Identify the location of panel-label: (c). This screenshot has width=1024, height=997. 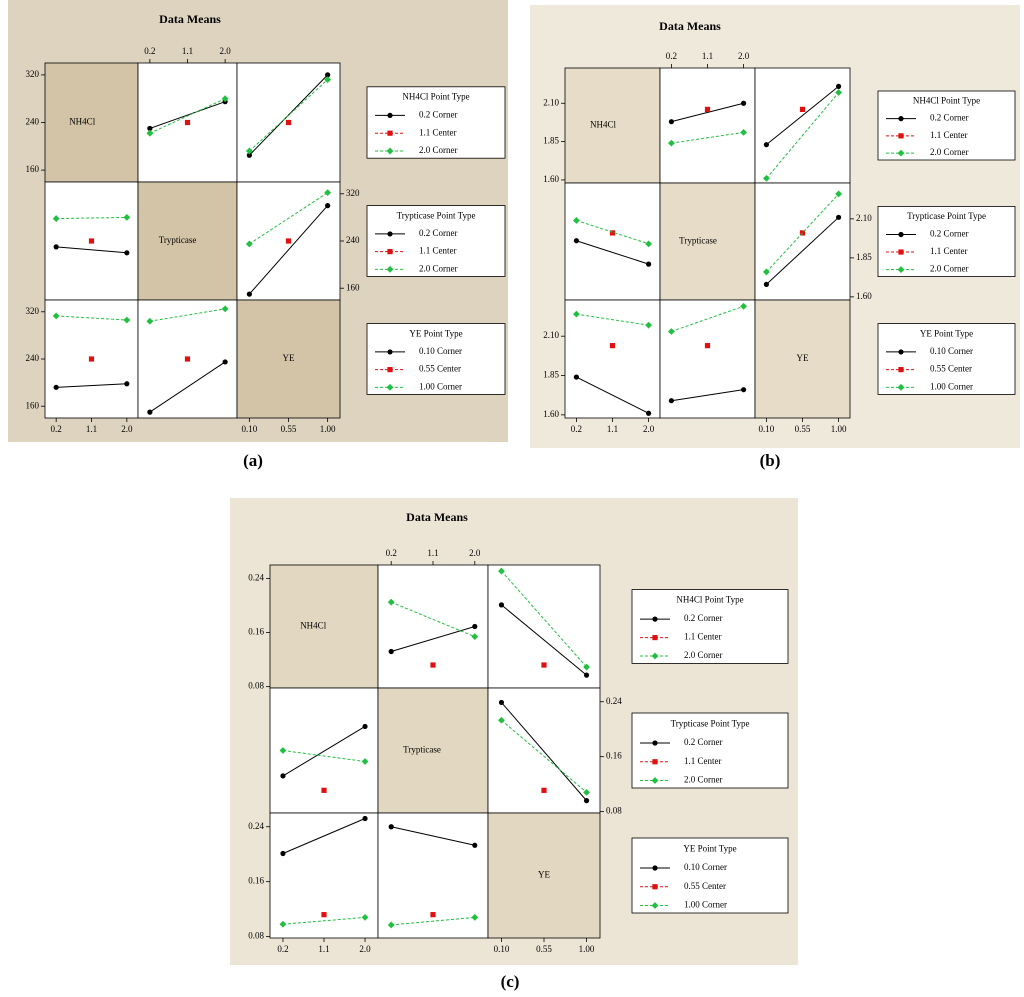
(510, 981).